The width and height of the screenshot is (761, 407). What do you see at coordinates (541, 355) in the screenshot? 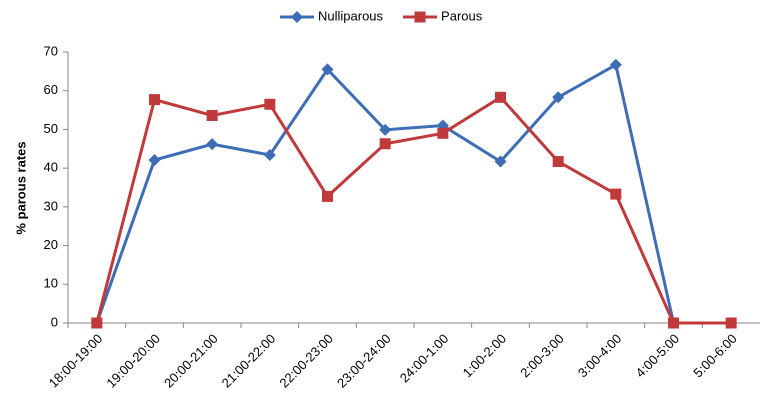
I see `x-tick-label: 2:00-3:00` at bounding box center [541, 355].